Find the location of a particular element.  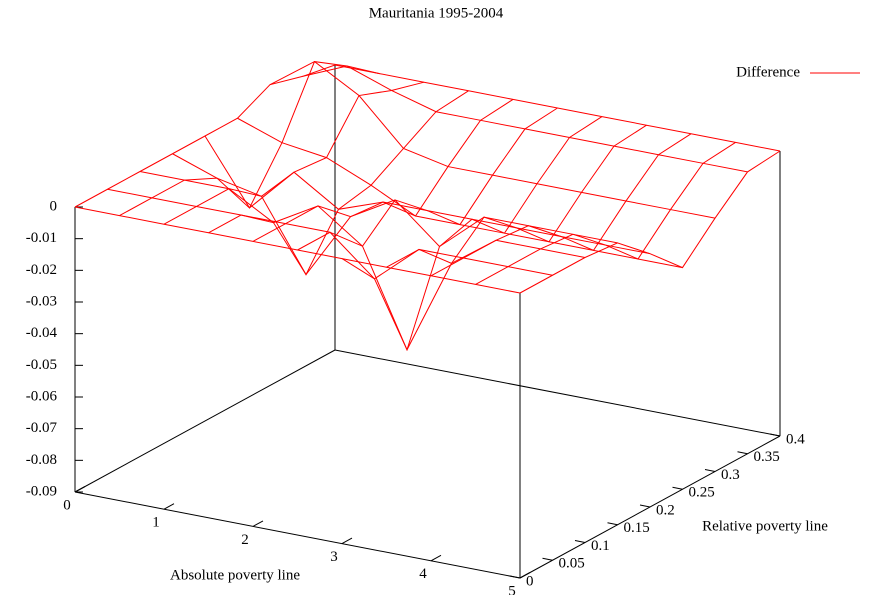

y-tick-label: 0.1 is located at coordinates (600, 546).